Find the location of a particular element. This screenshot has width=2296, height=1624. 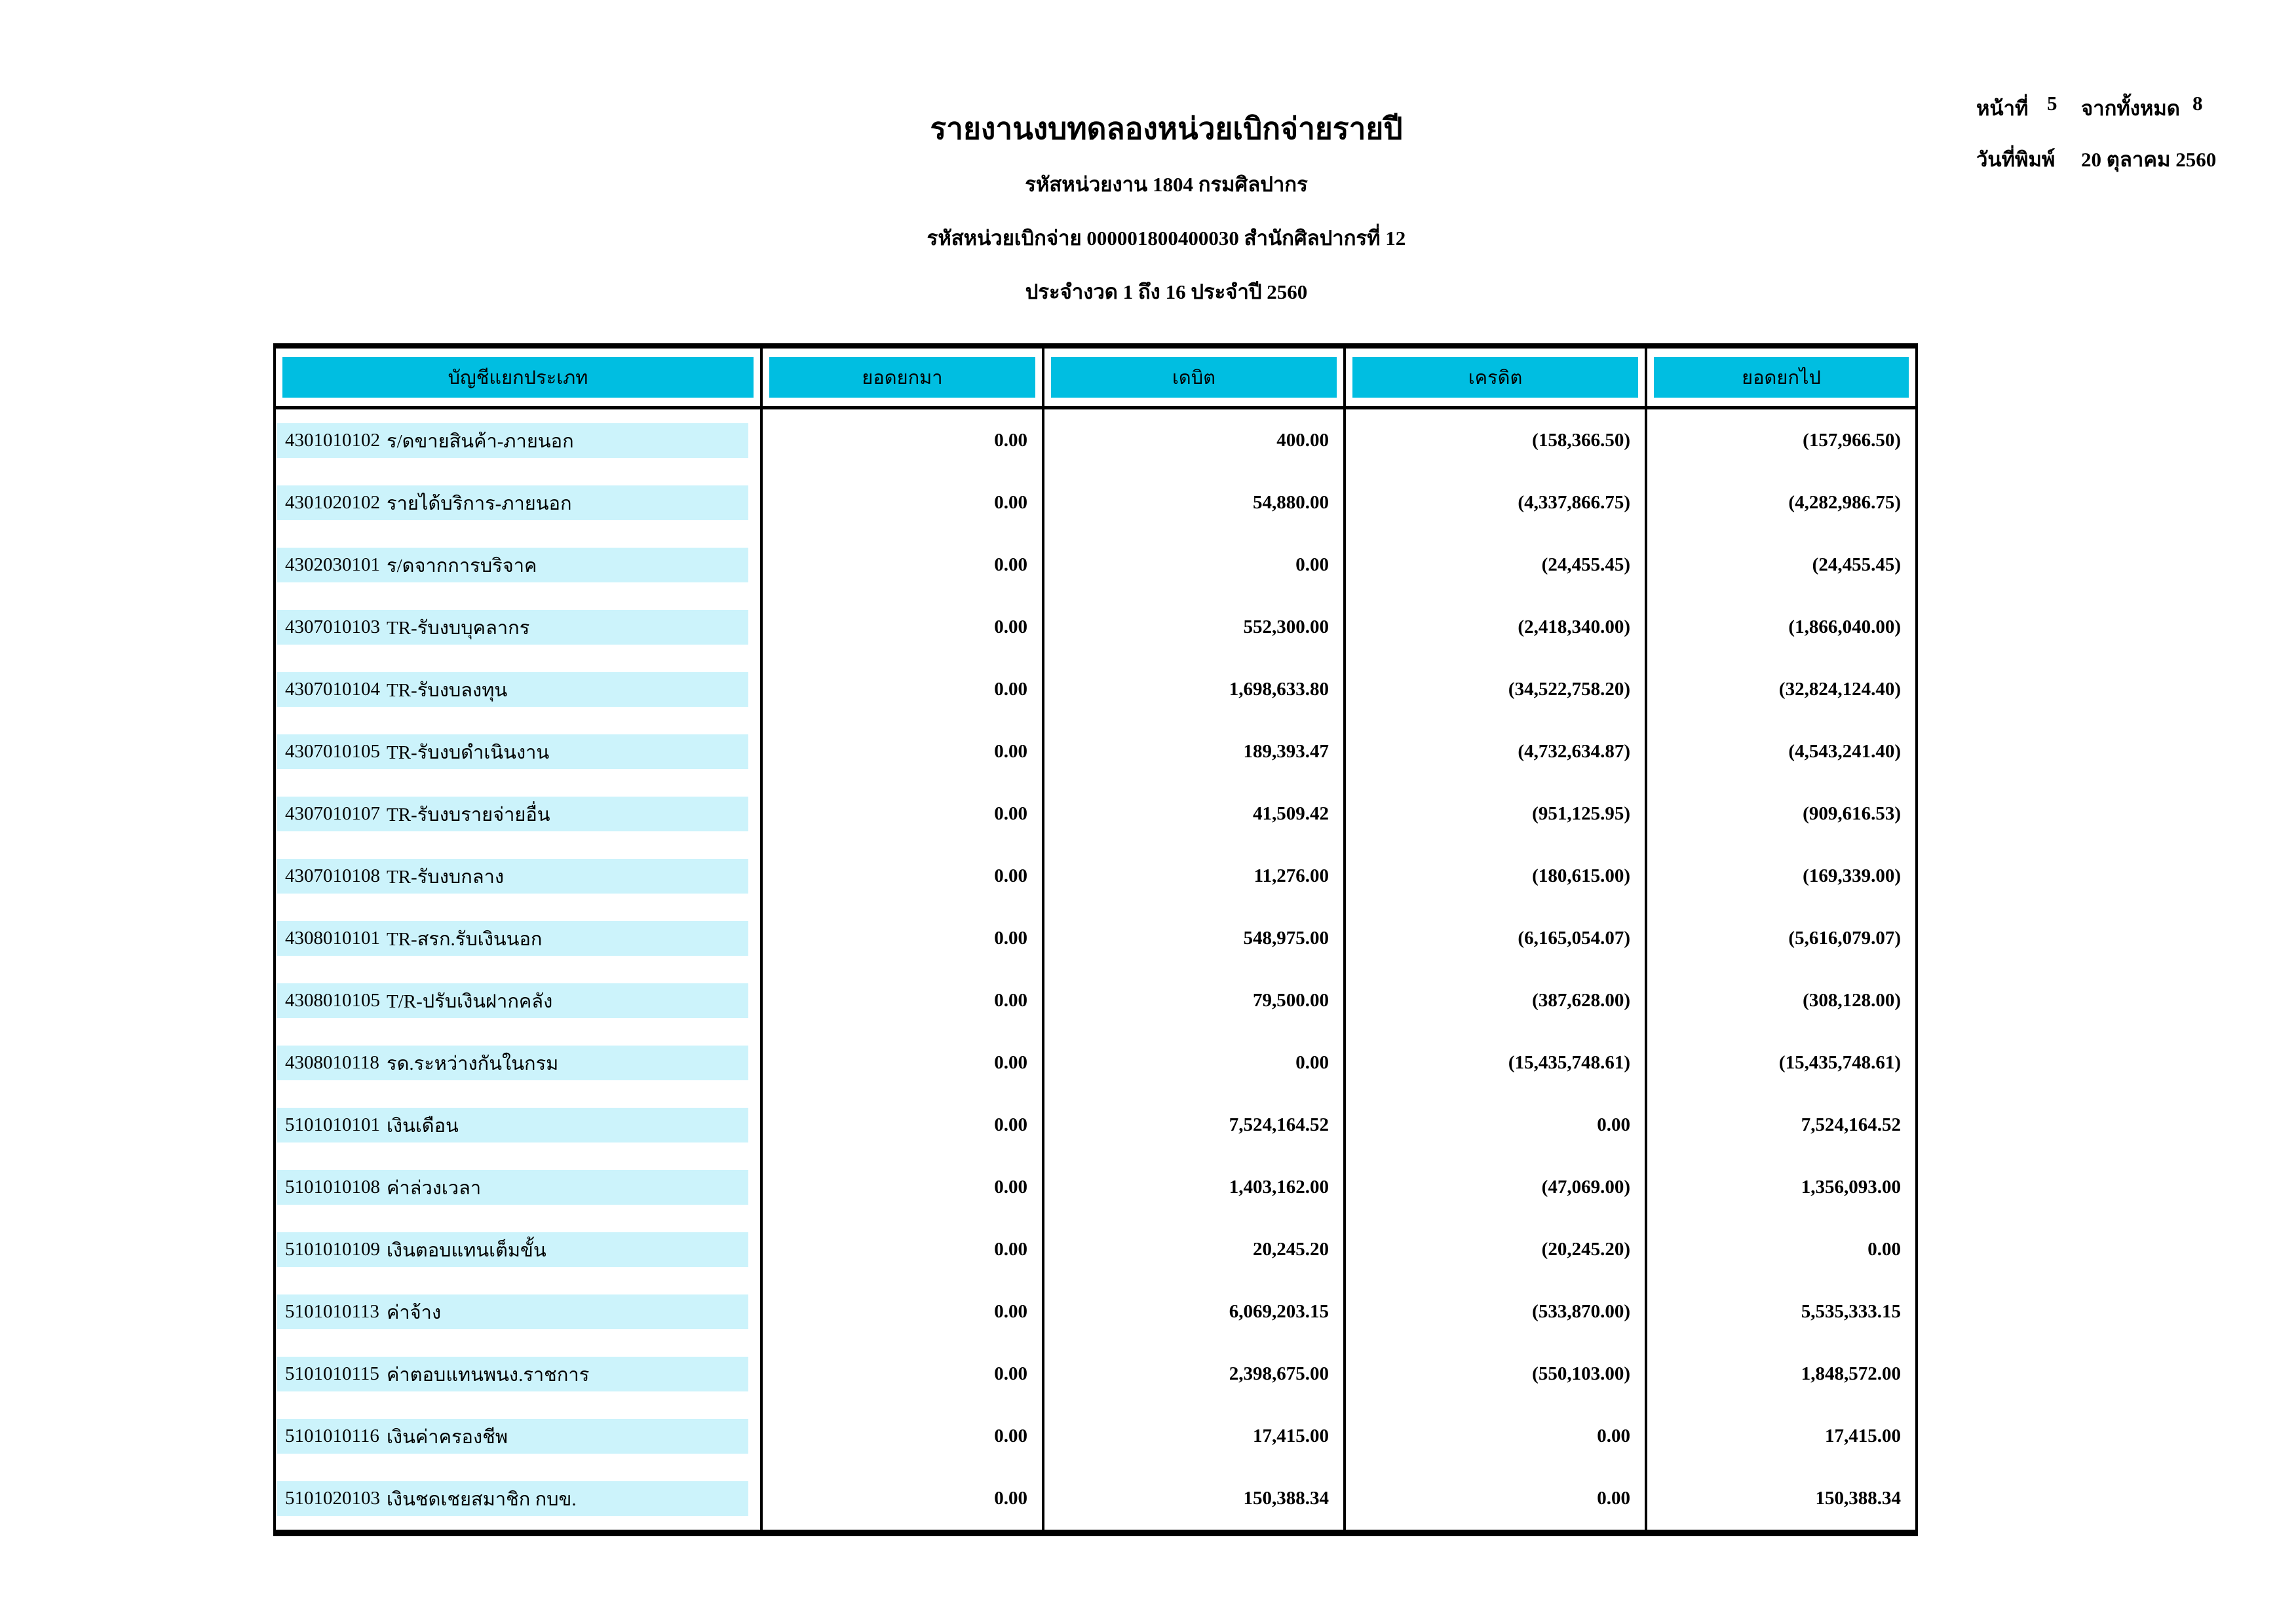

column-header-carried-forward: ยอดยกไป is located at coordinates (1781, 377).